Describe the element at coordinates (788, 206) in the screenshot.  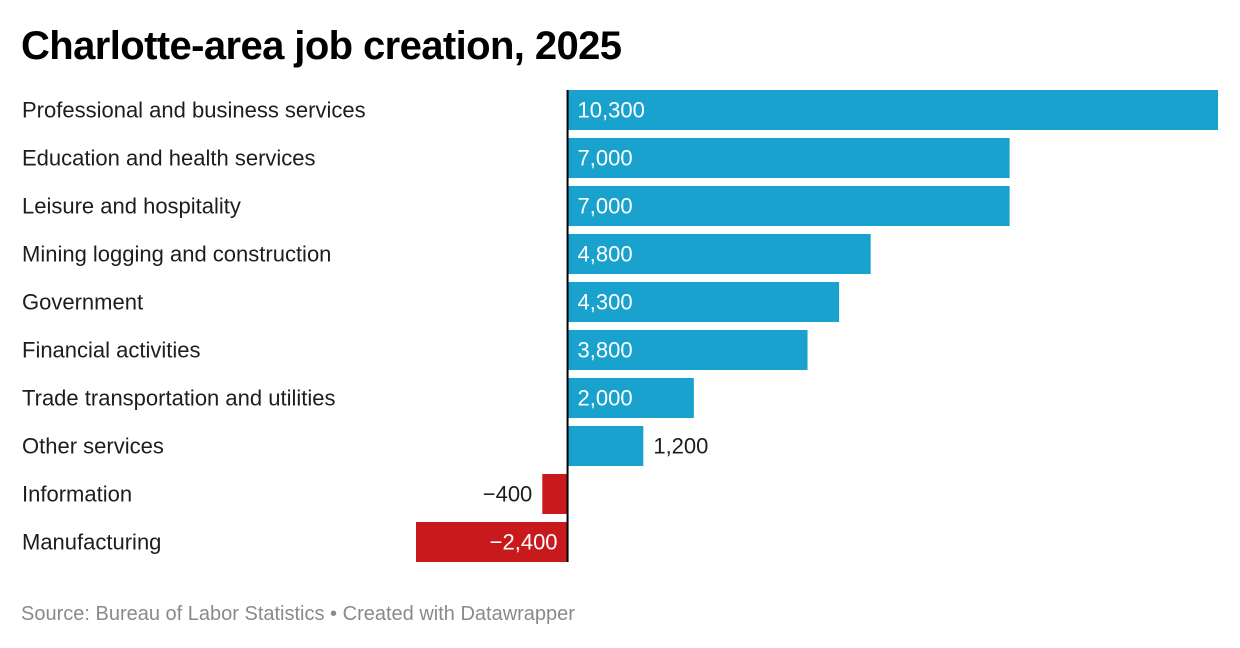
I see `bar-leisure-and-hospitality` at that location.